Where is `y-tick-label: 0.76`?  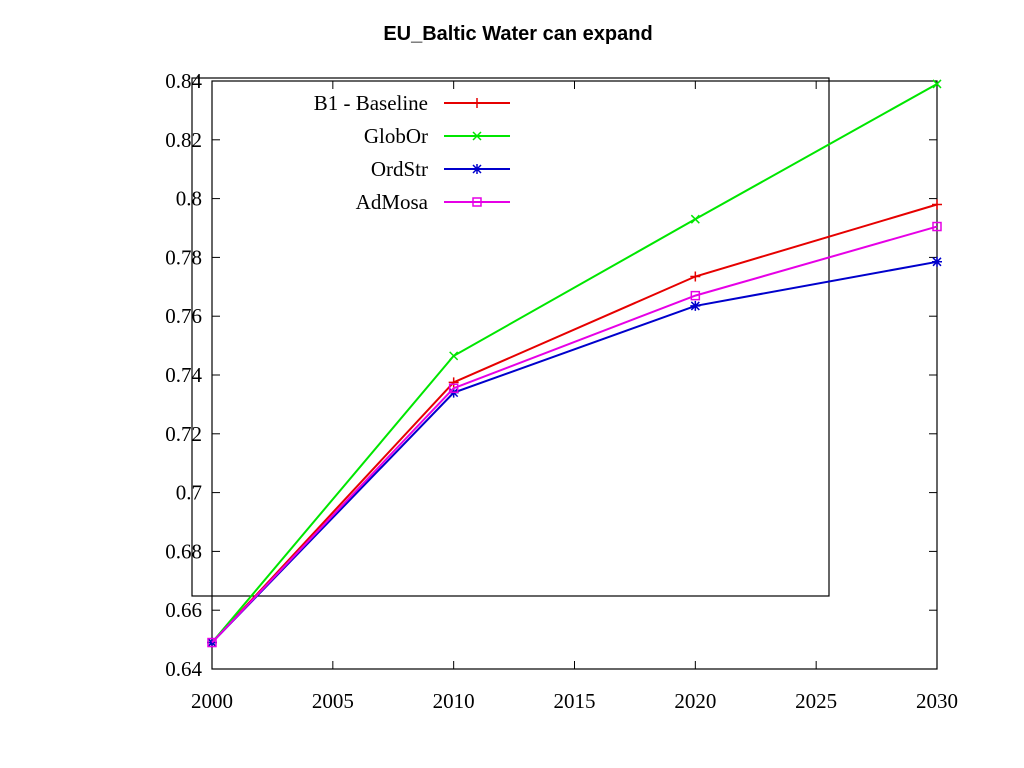 y-tick-label: 0.76 is located at coordinates (183, 316).